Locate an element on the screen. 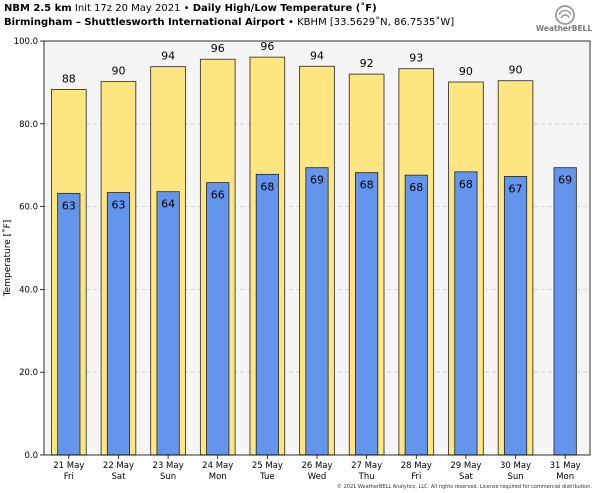 Image resolution: width=600 pixels, height=493 pixels. model-name: NBM 2.5 km is located at coordinates (38, 8).